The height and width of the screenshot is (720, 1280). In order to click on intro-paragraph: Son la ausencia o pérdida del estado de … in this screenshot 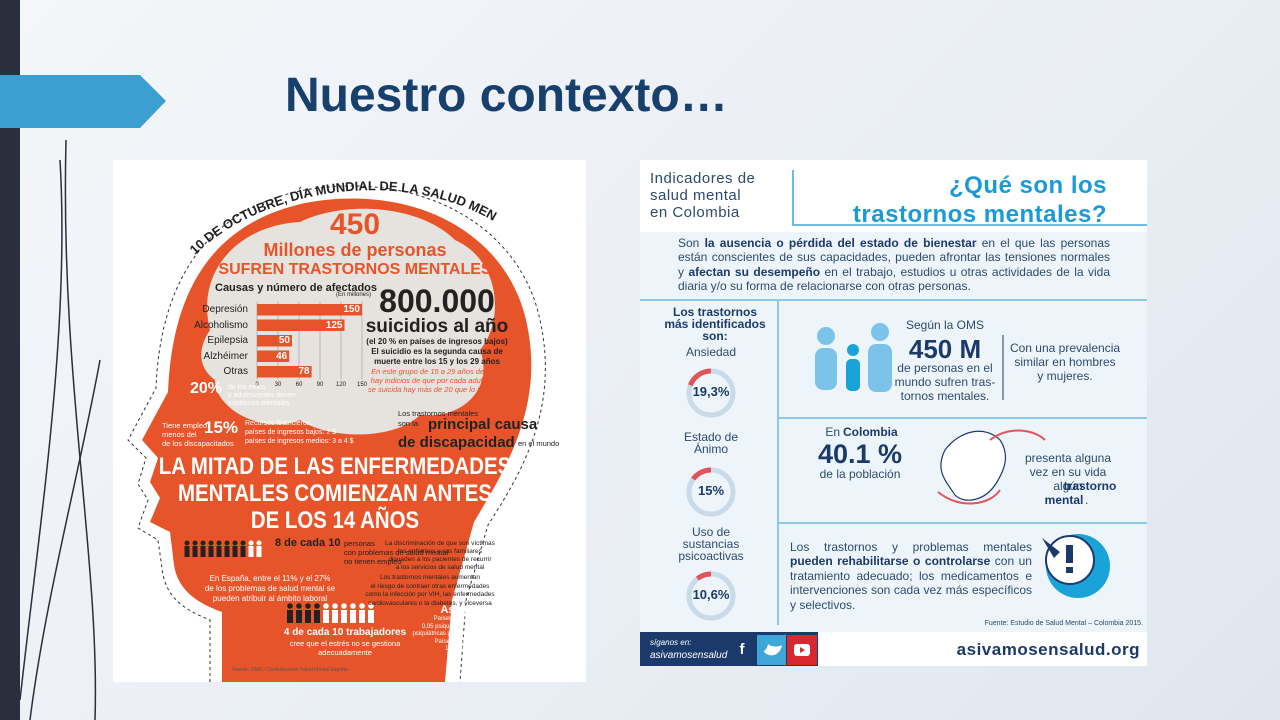, I will do `click(894, 265)`.